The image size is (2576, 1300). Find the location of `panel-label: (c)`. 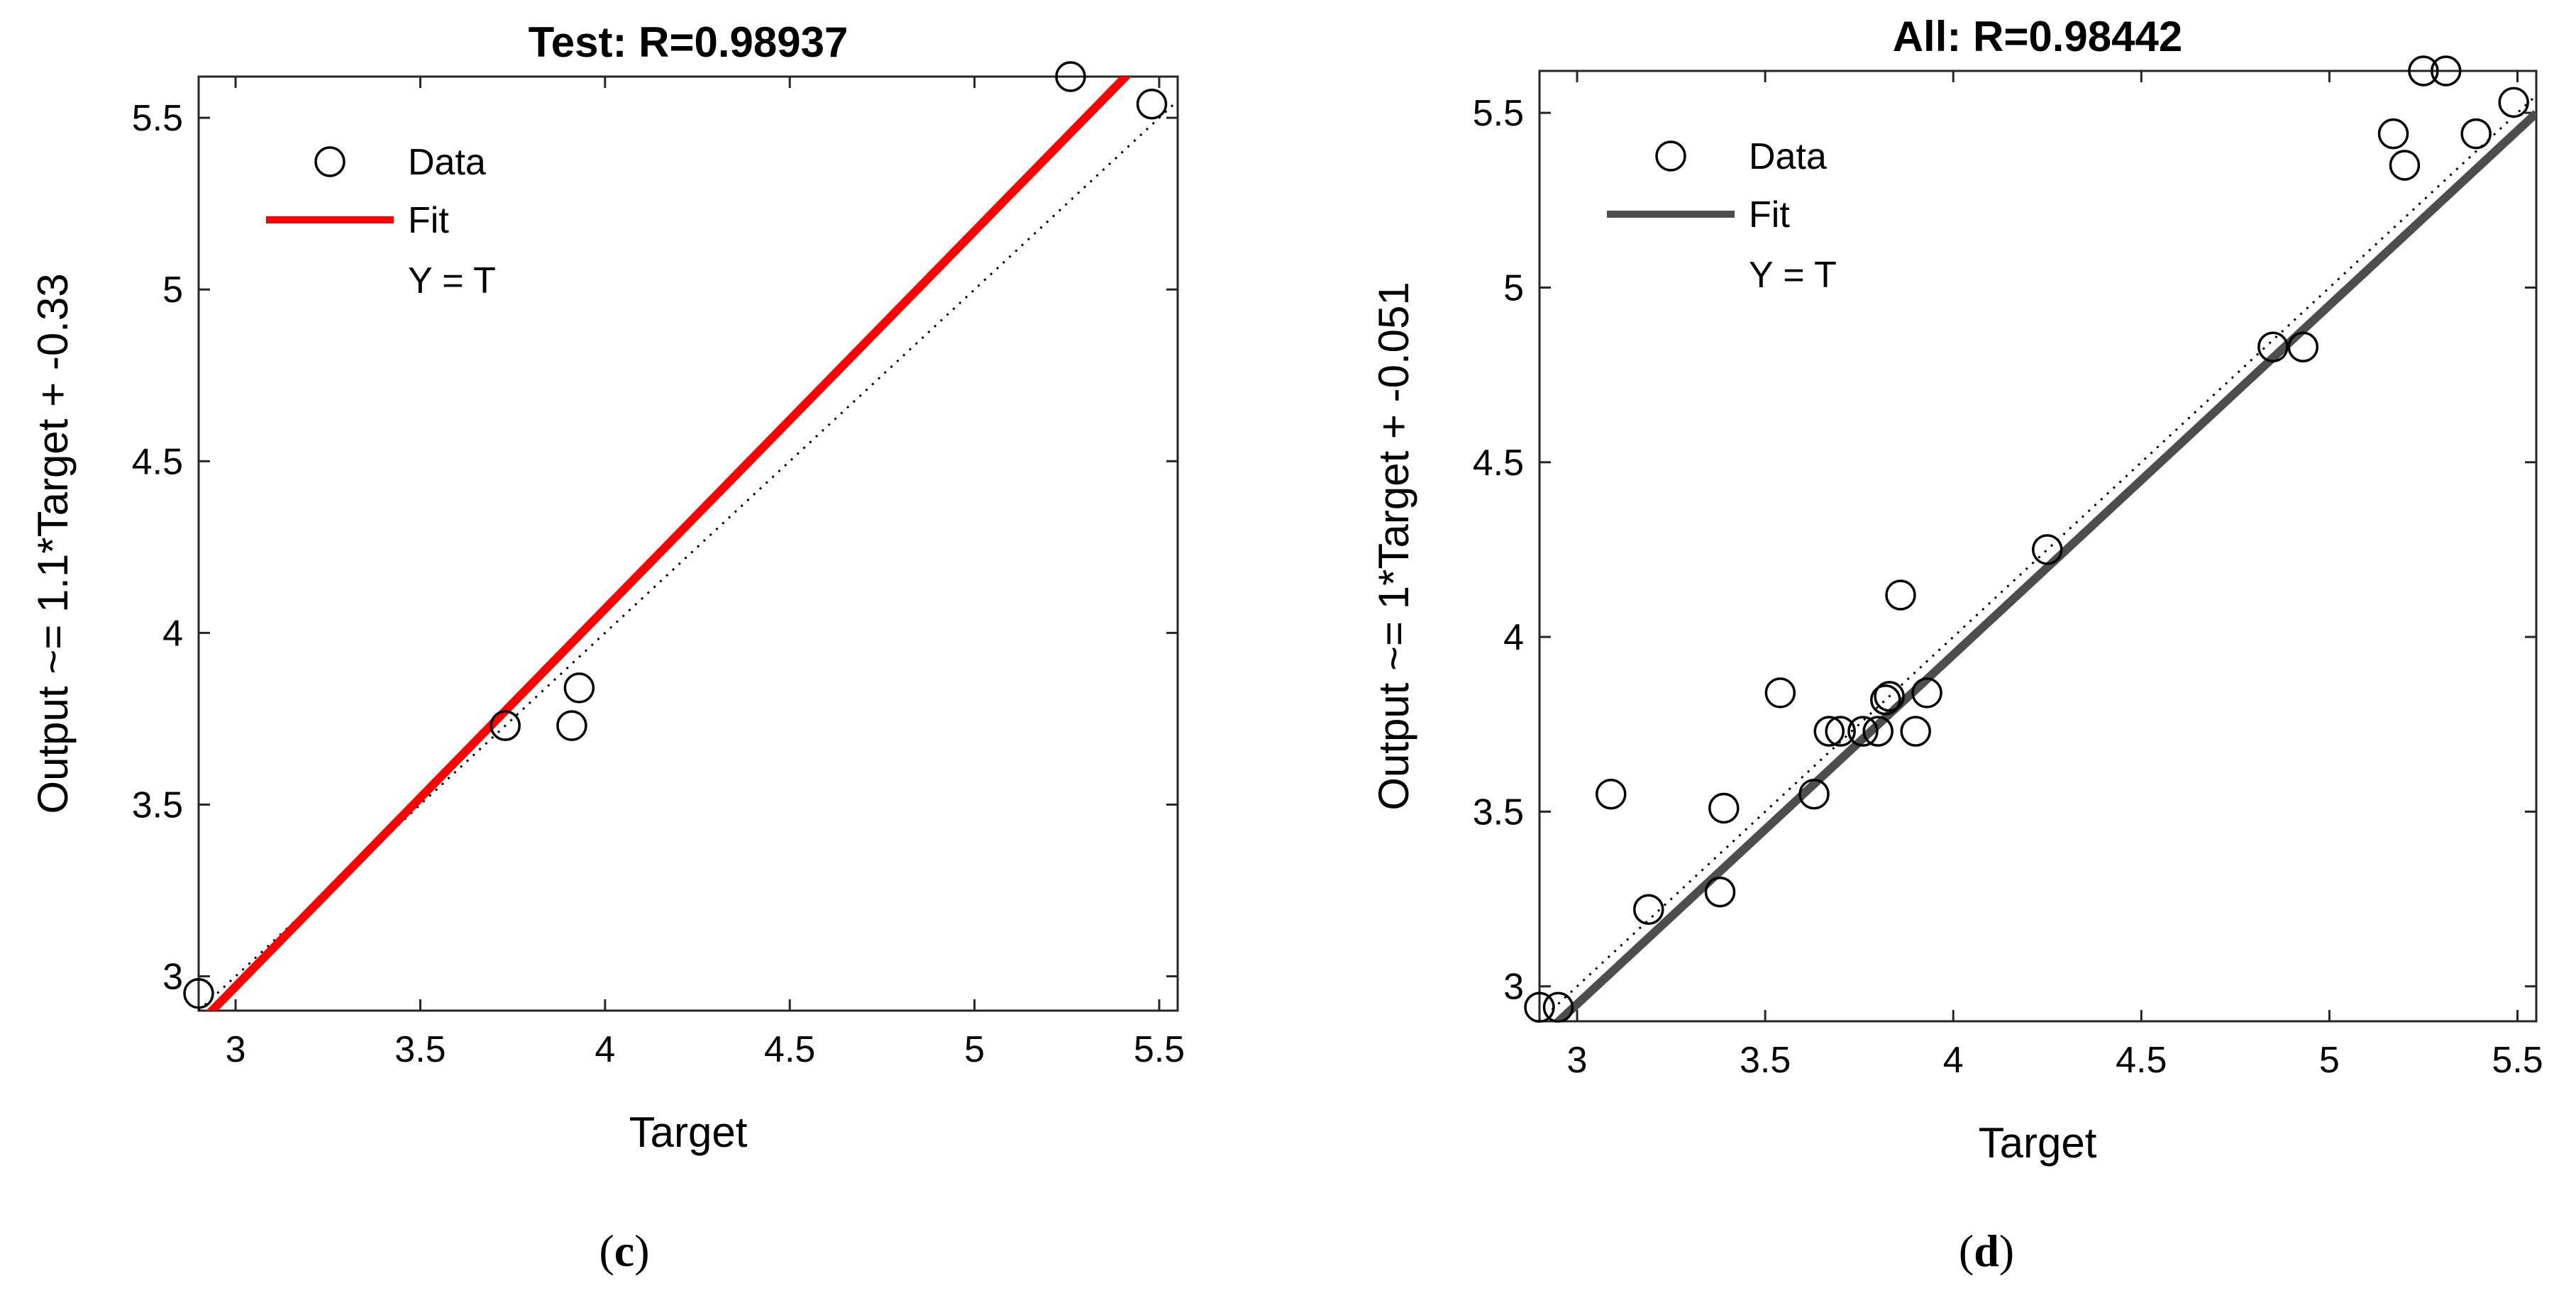

panel-label: (c) is located at coordinates (624, 1251).